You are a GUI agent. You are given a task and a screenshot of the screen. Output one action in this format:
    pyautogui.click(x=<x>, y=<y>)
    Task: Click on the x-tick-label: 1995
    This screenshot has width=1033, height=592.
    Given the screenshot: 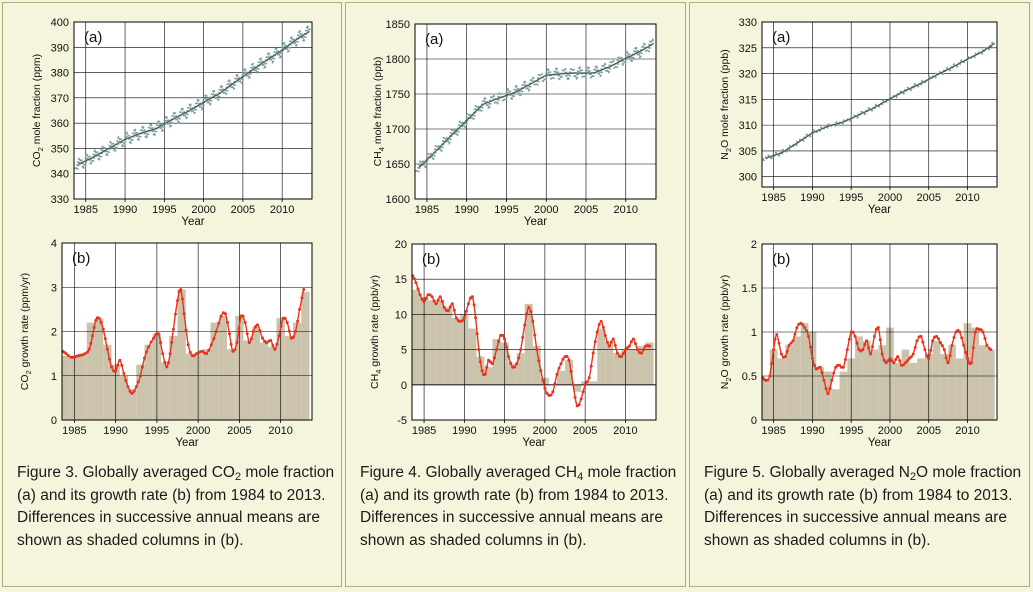 What is the action you would take?
    pyautogui.click(x=157, y=431)
    